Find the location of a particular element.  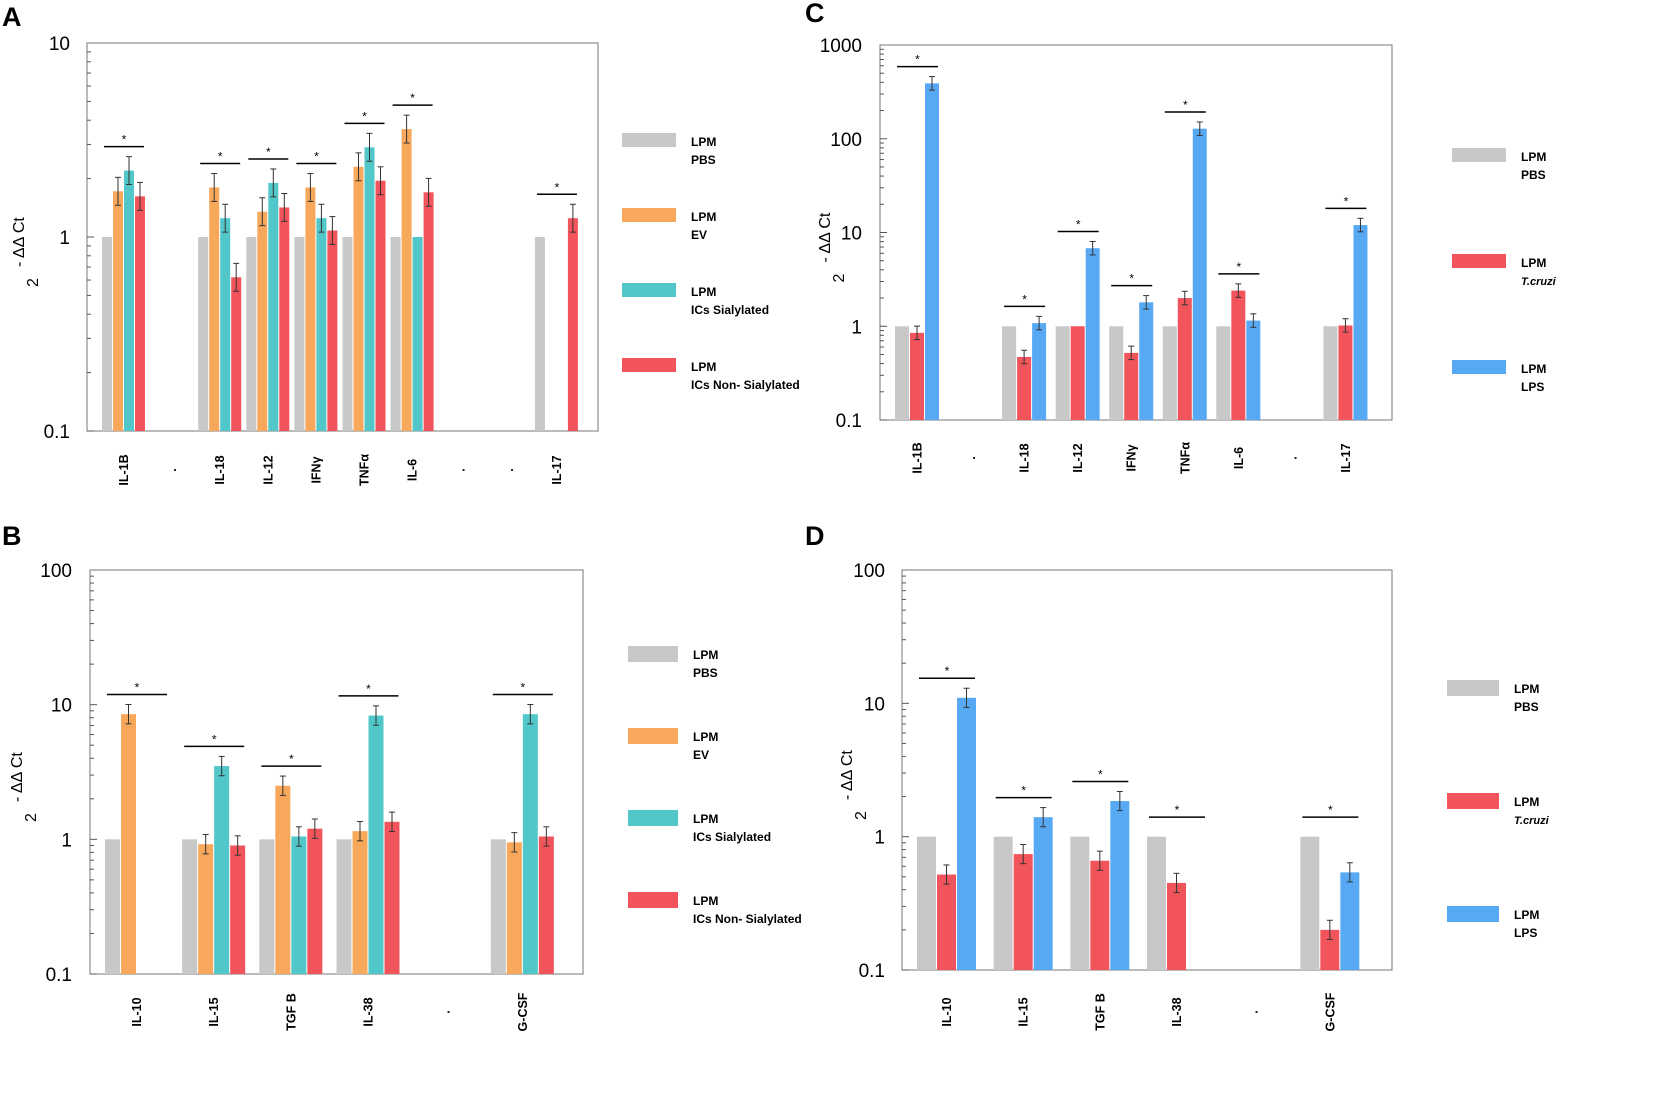

y-tick-label: 1000 is located at coordinates (841, 46).